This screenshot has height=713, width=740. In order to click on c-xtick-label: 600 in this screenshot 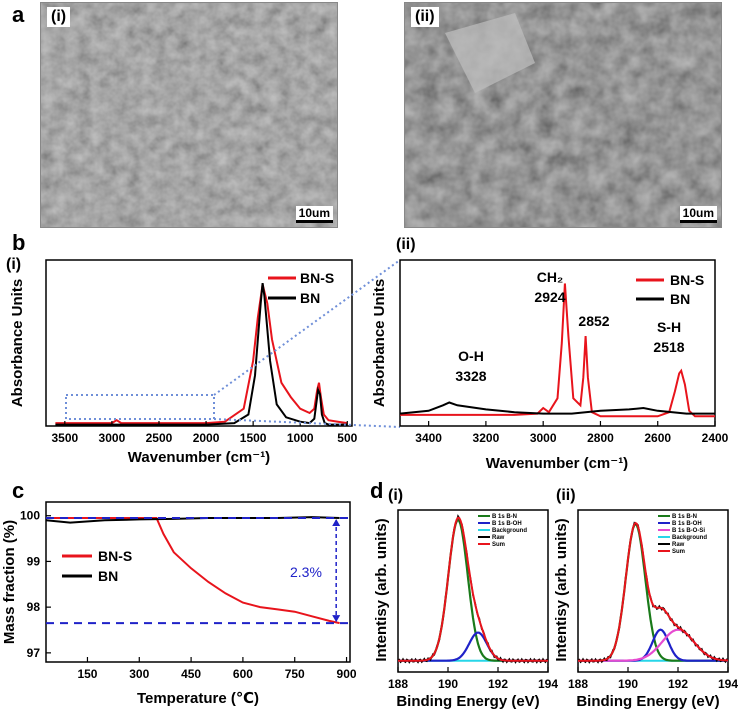, I will do `click(243, 674)`.